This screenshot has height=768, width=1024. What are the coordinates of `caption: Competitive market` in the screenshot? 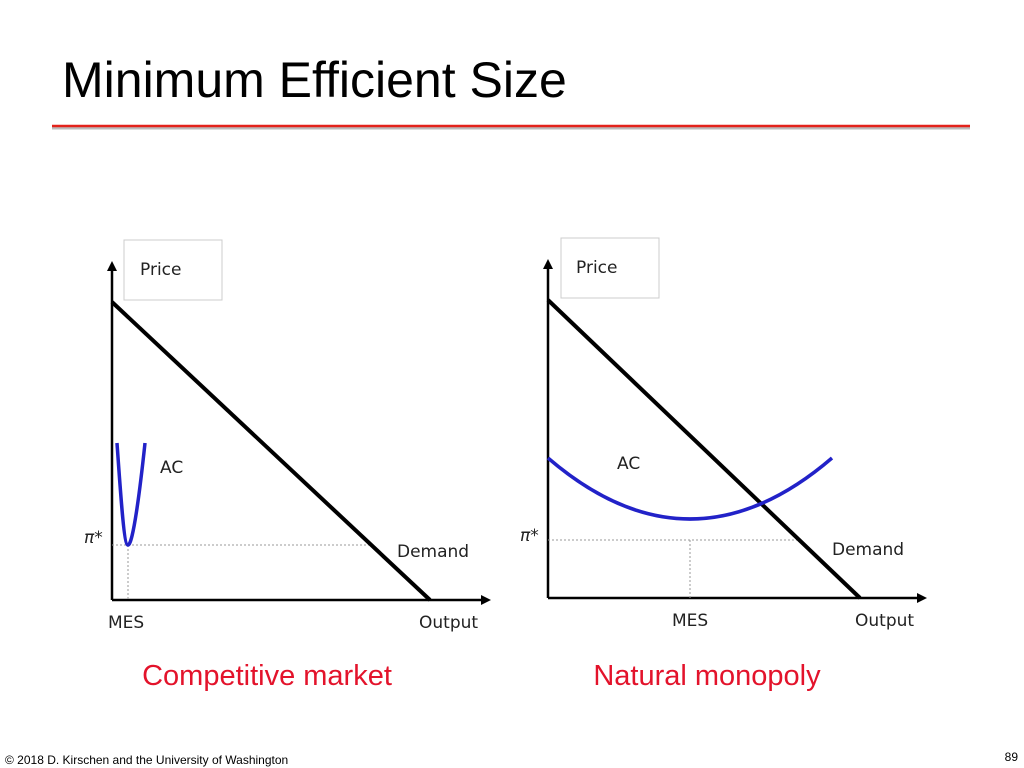 It's located at (267, 676).